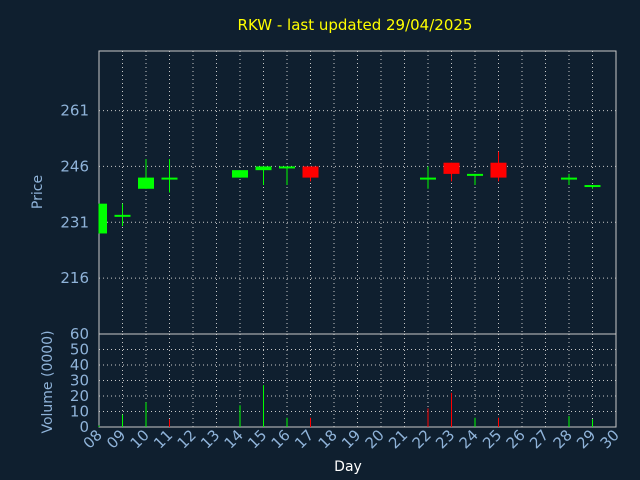 The image size is (640, 480). Describe the element at coordinates (74, 222) in the screenshot. I see `price-tick-label: 231` at that location.